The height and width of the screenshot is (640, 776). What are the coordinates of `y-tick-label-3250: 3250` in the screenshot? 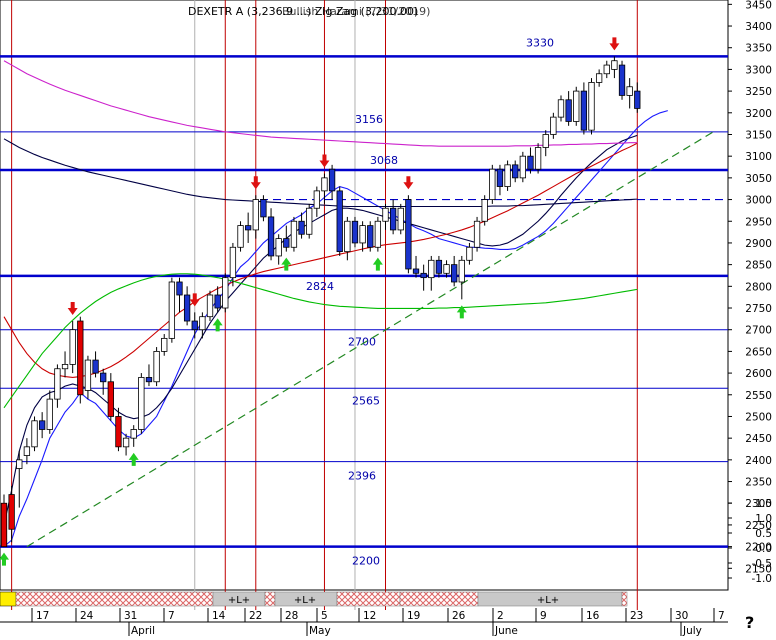 It's located at (758, 92).